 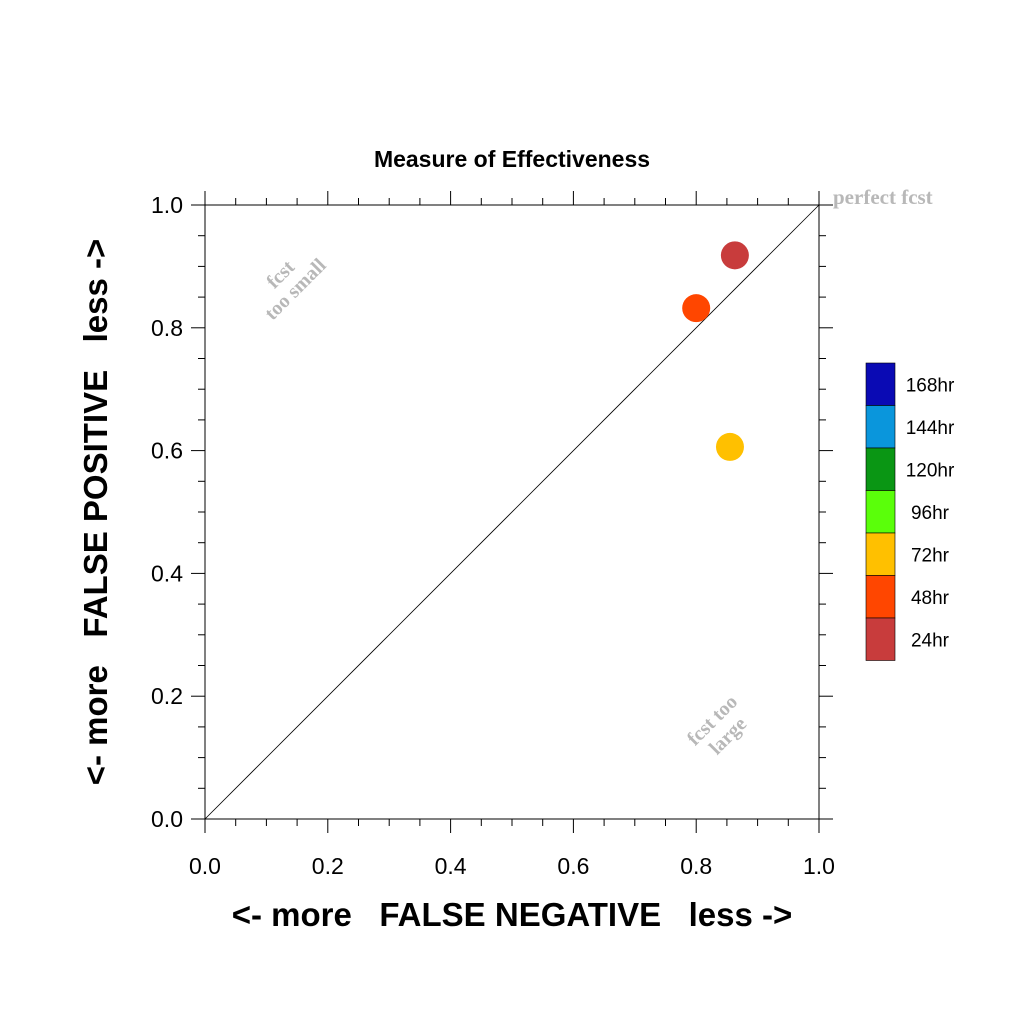 I want to click on legend-label-48hr: 48hr, so click(x=930, y=598).